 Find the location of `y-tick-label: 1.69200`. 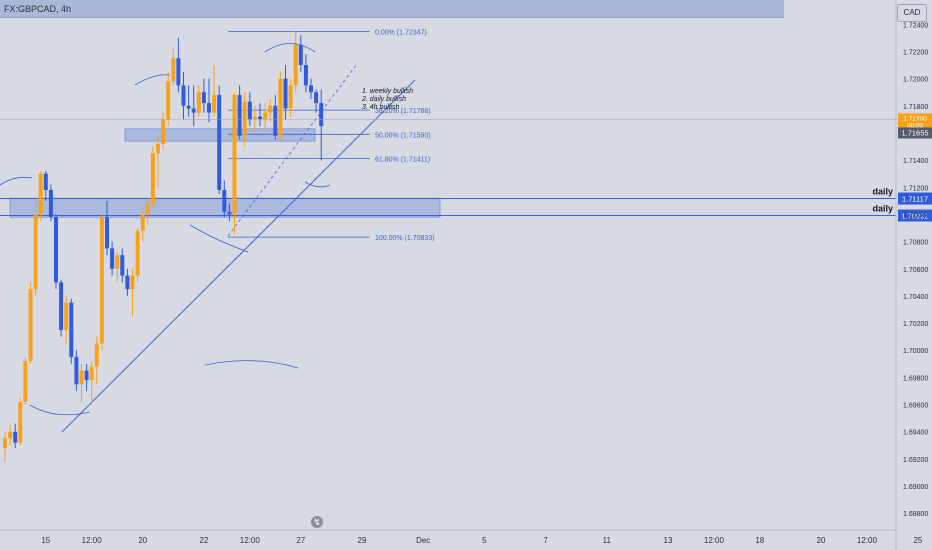

y-tick-label: 1.69200 is located at coordinates (915, 460).